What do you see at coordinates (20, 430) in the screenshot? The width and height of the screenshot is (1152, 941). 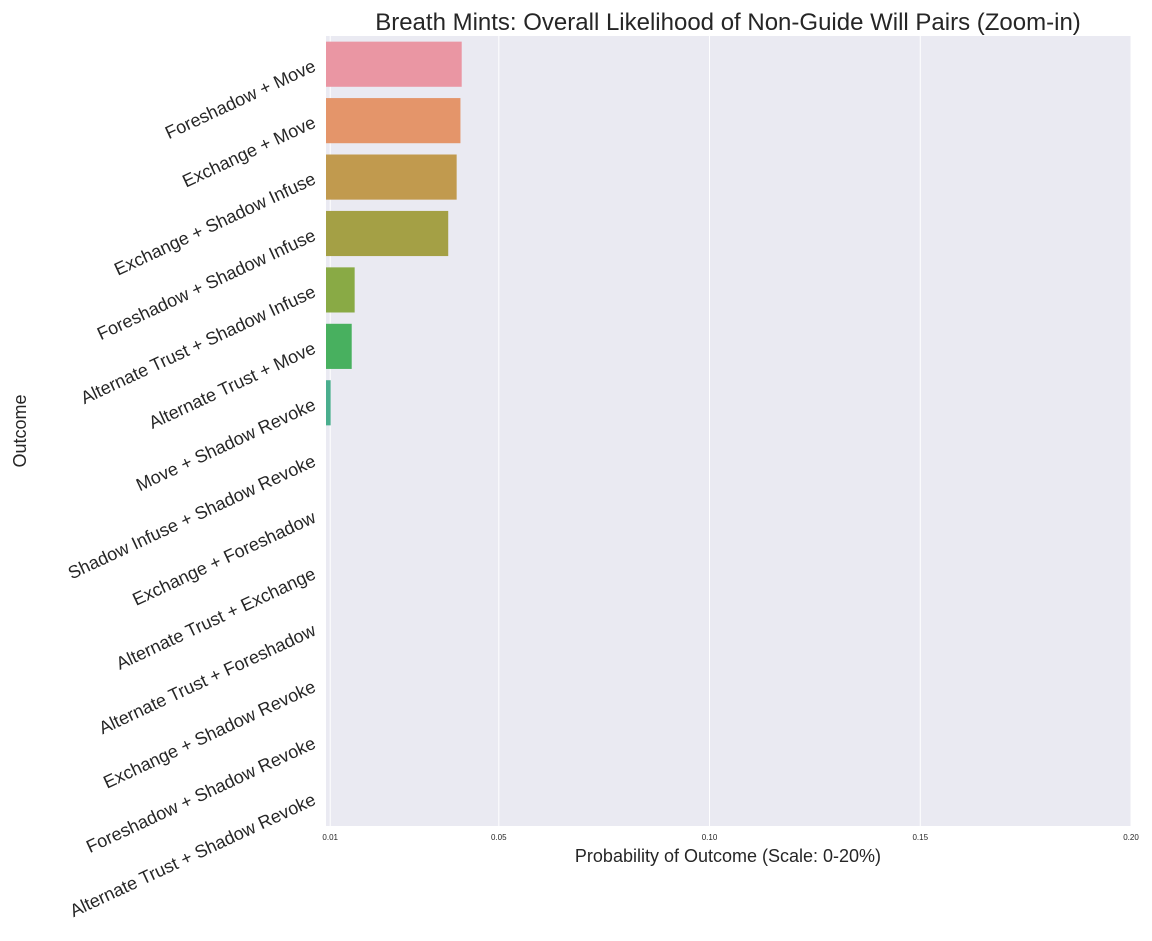 I see `y-axis-label: Outcome` at bounding box center [20, 430].